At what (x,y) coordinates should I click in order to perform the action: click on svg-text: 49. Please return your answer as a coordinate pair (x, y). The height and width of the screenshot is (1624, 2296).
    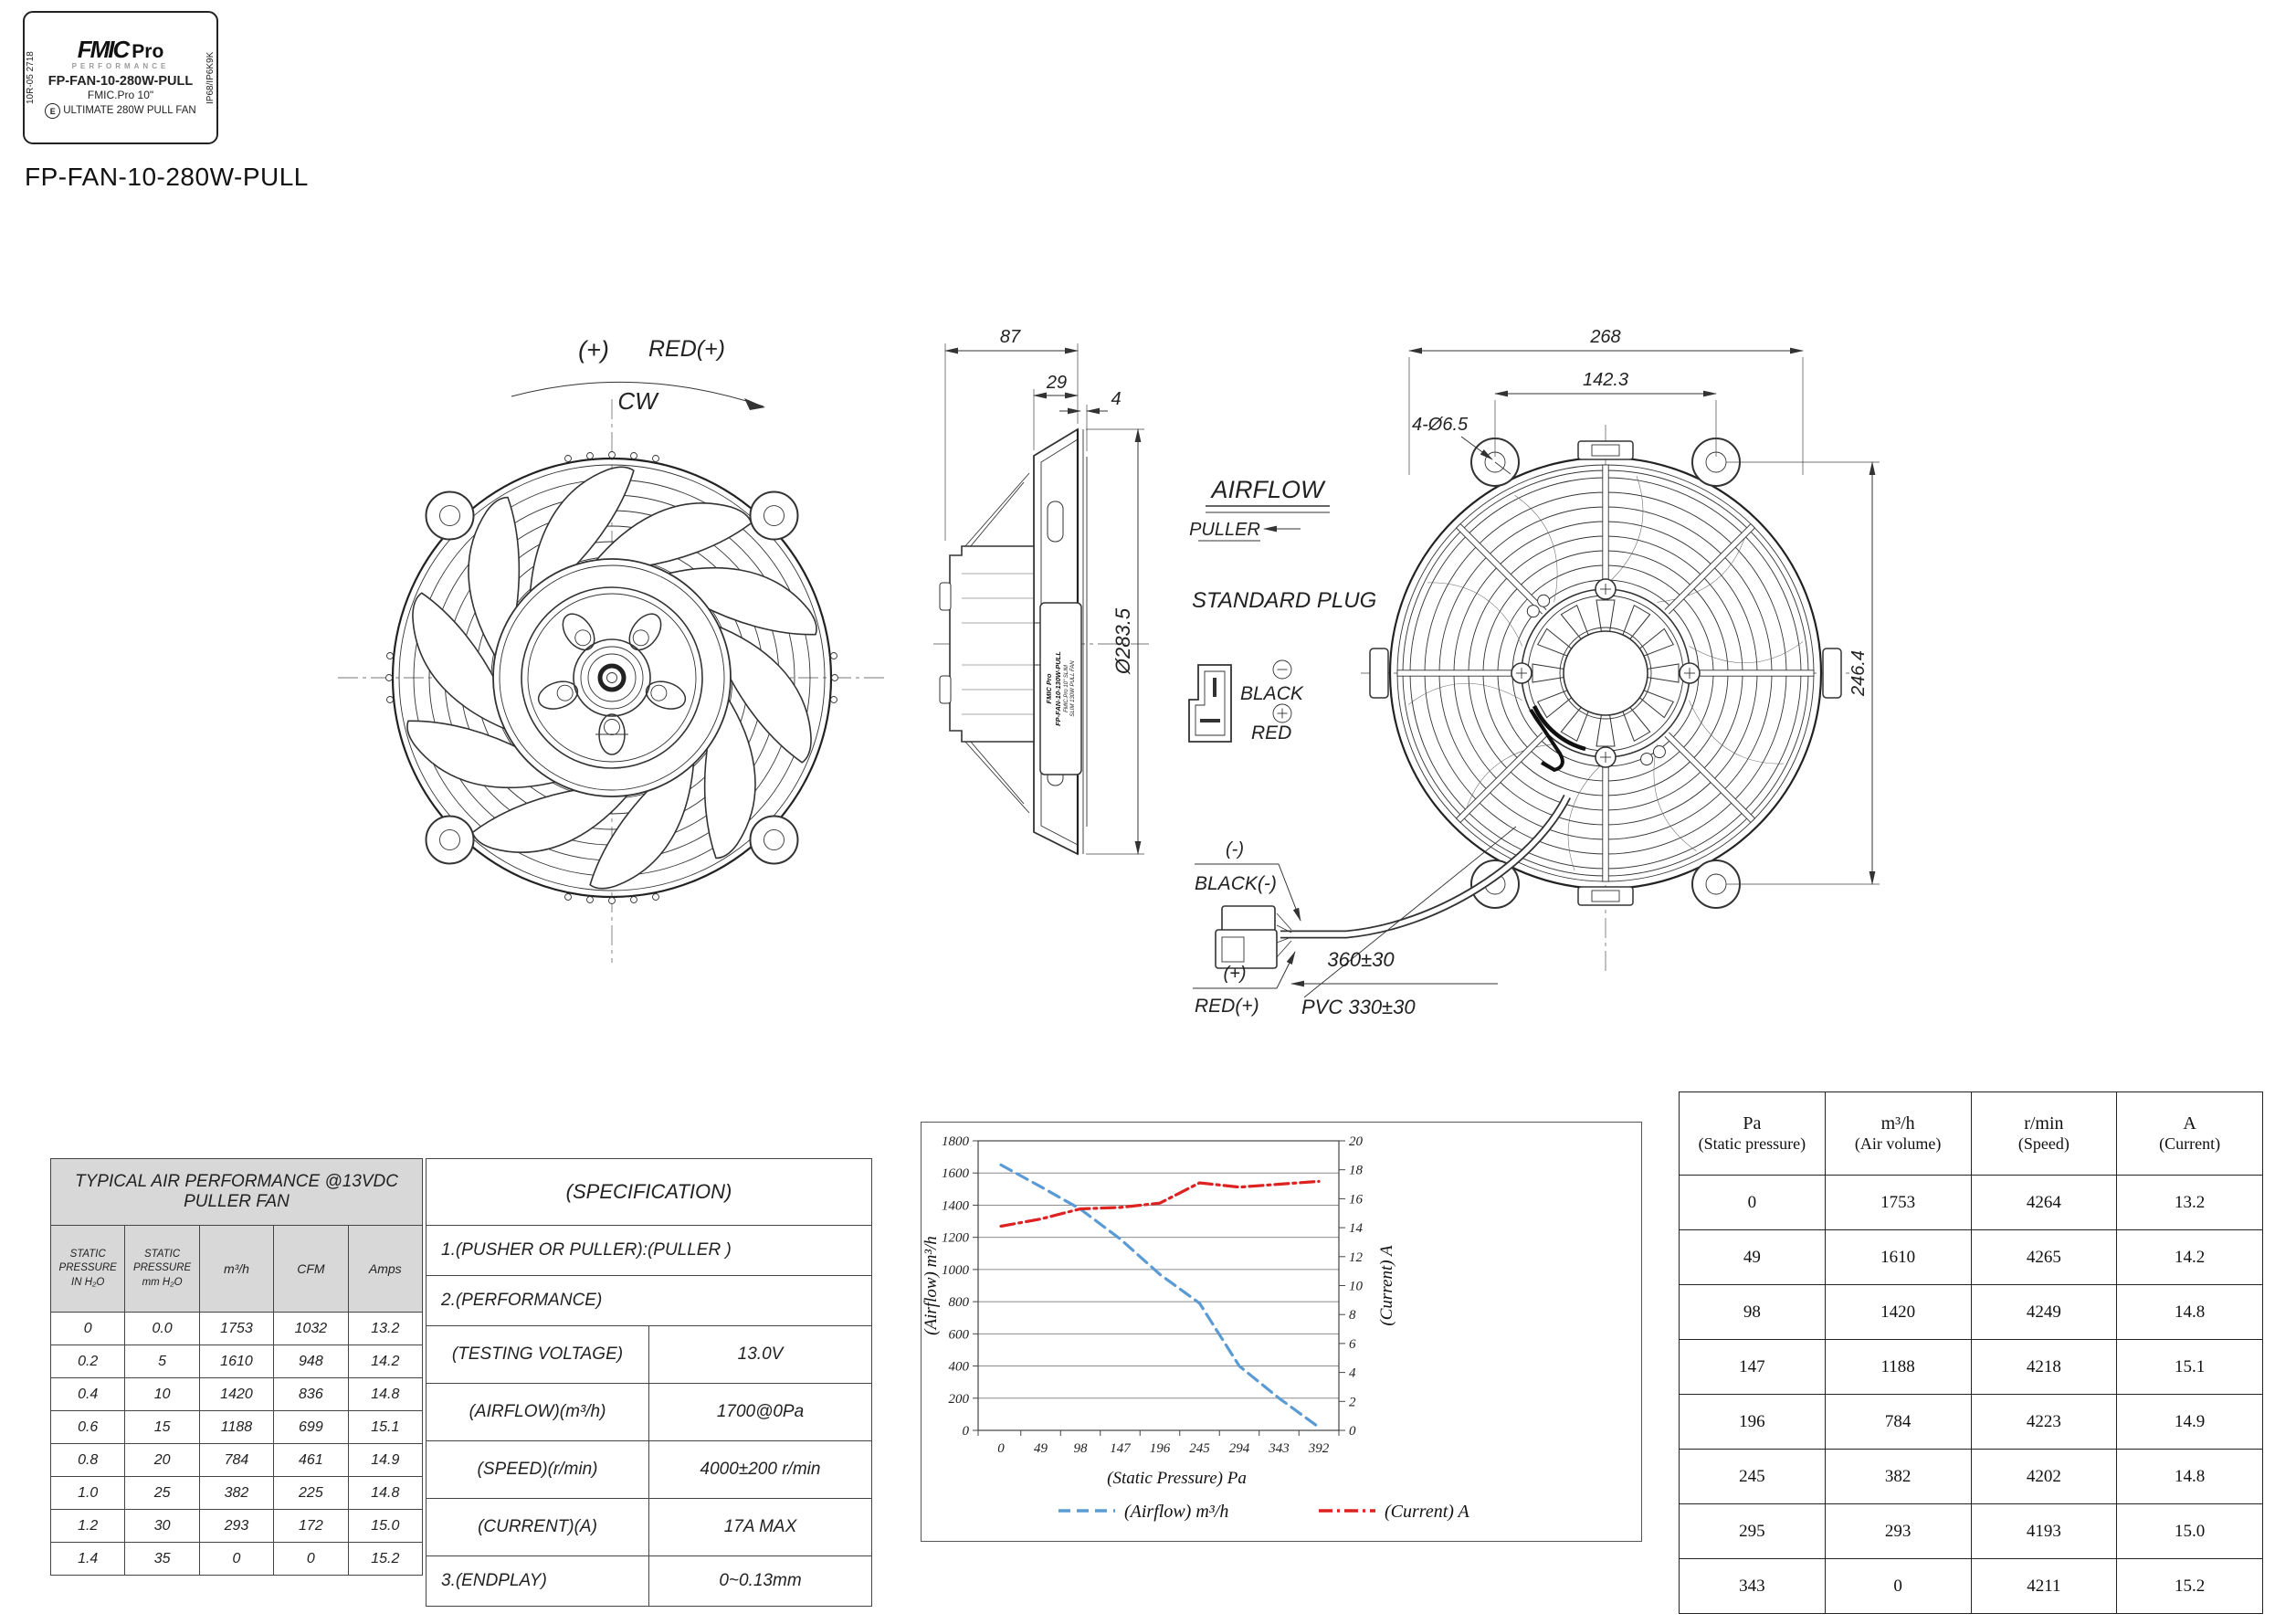
    Looking at the image, I should click on (1041, 1449).